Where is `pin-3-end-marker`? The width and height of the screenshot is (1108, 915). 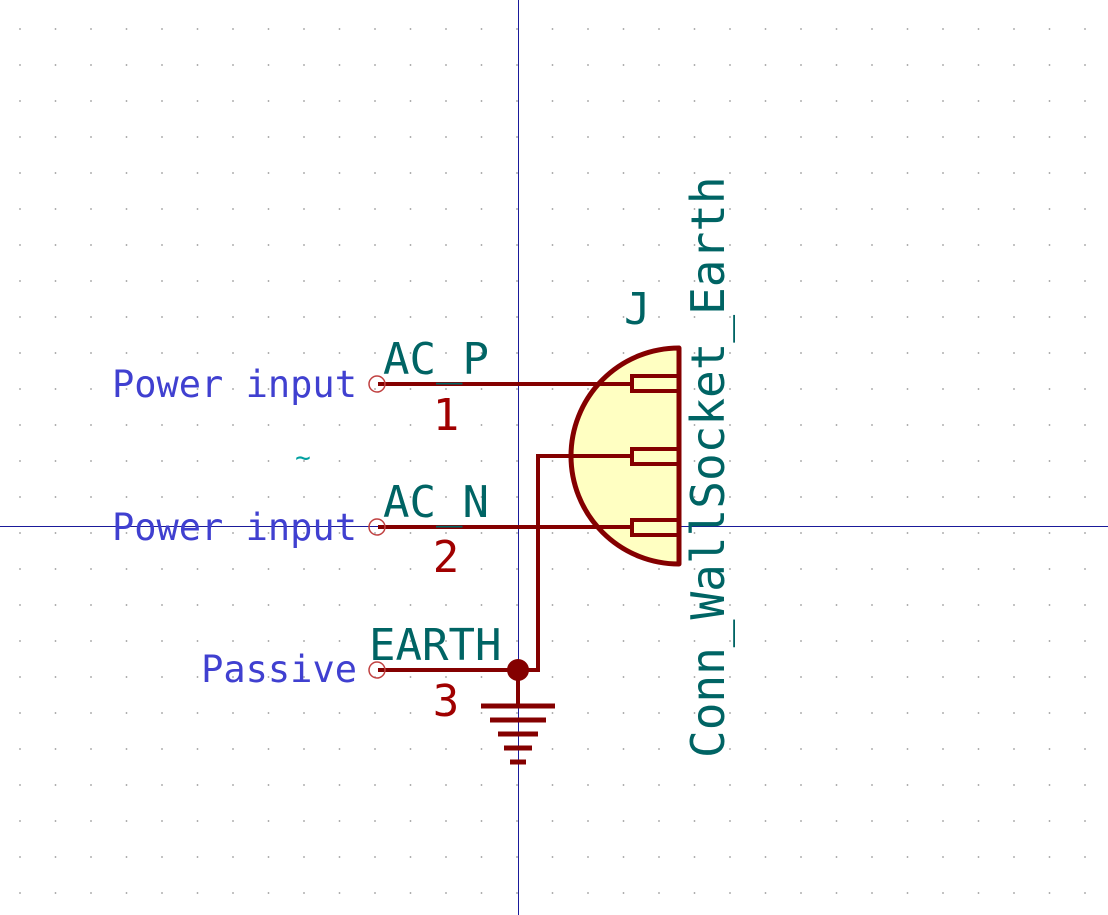
pin-3-end-marker is located at coordinates (377, 670).